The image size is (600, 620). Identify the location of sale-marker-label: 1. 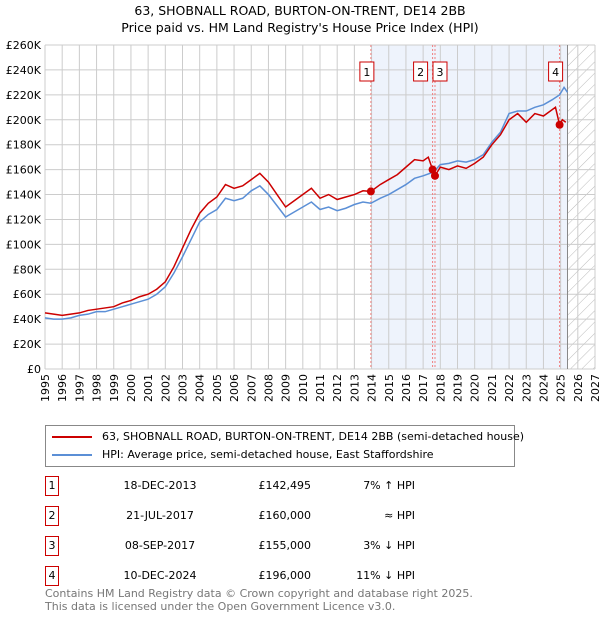
(366, 72).